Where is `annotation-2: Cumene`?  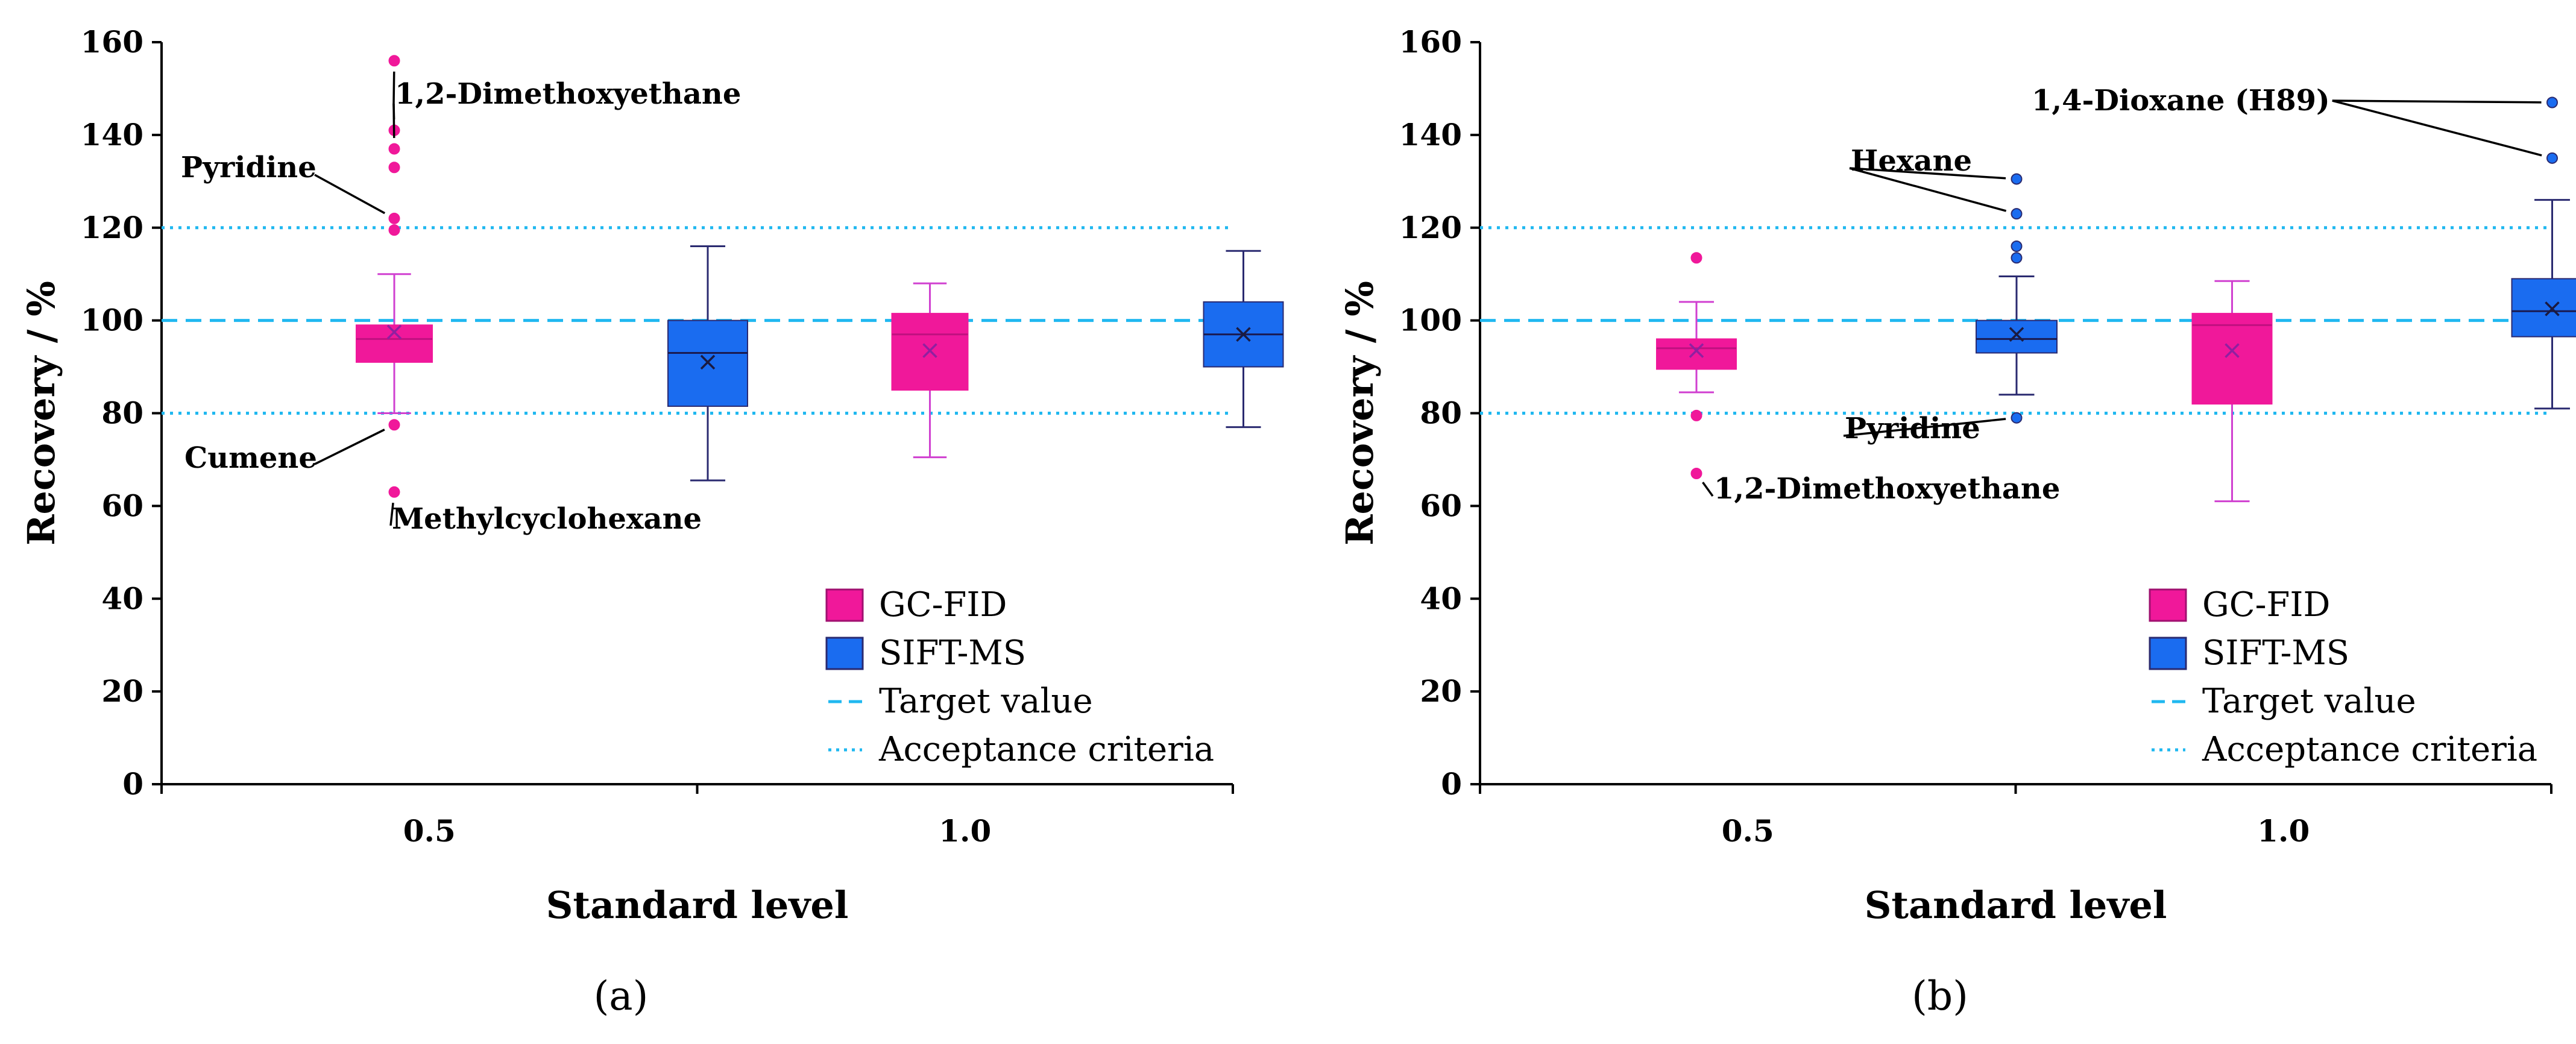
annotation-2: Cumene is located at coordinates (284, 452).